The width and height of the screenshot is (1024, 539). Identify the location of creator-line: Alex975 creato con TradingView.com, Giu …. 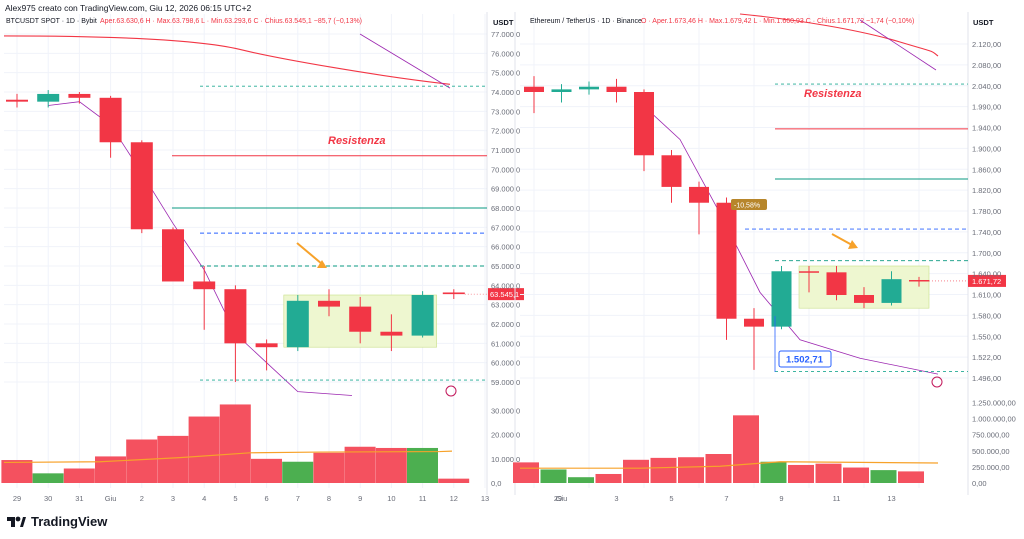
(128, 8).